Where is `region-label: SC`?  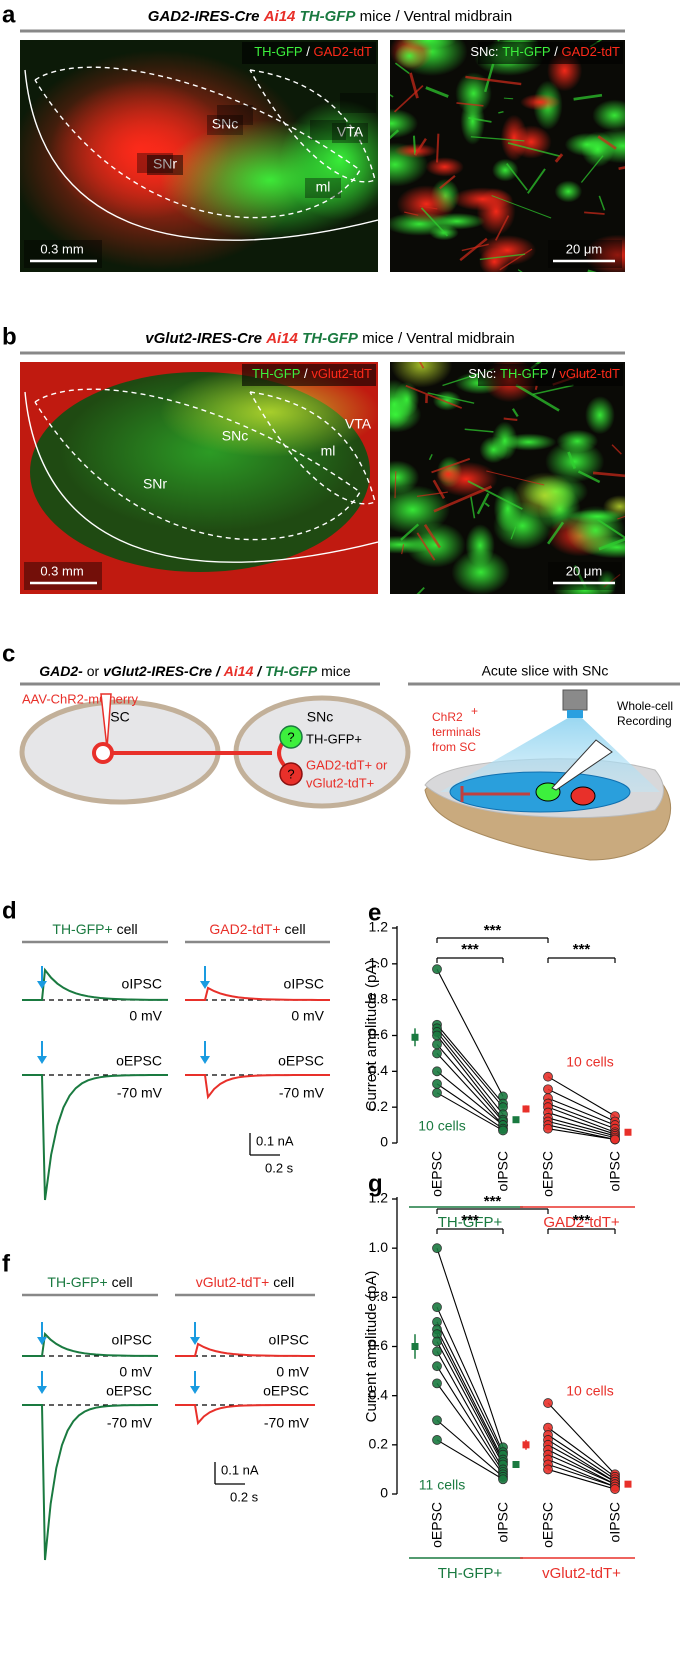 region-label: SC is located at coordinates (119, 717).